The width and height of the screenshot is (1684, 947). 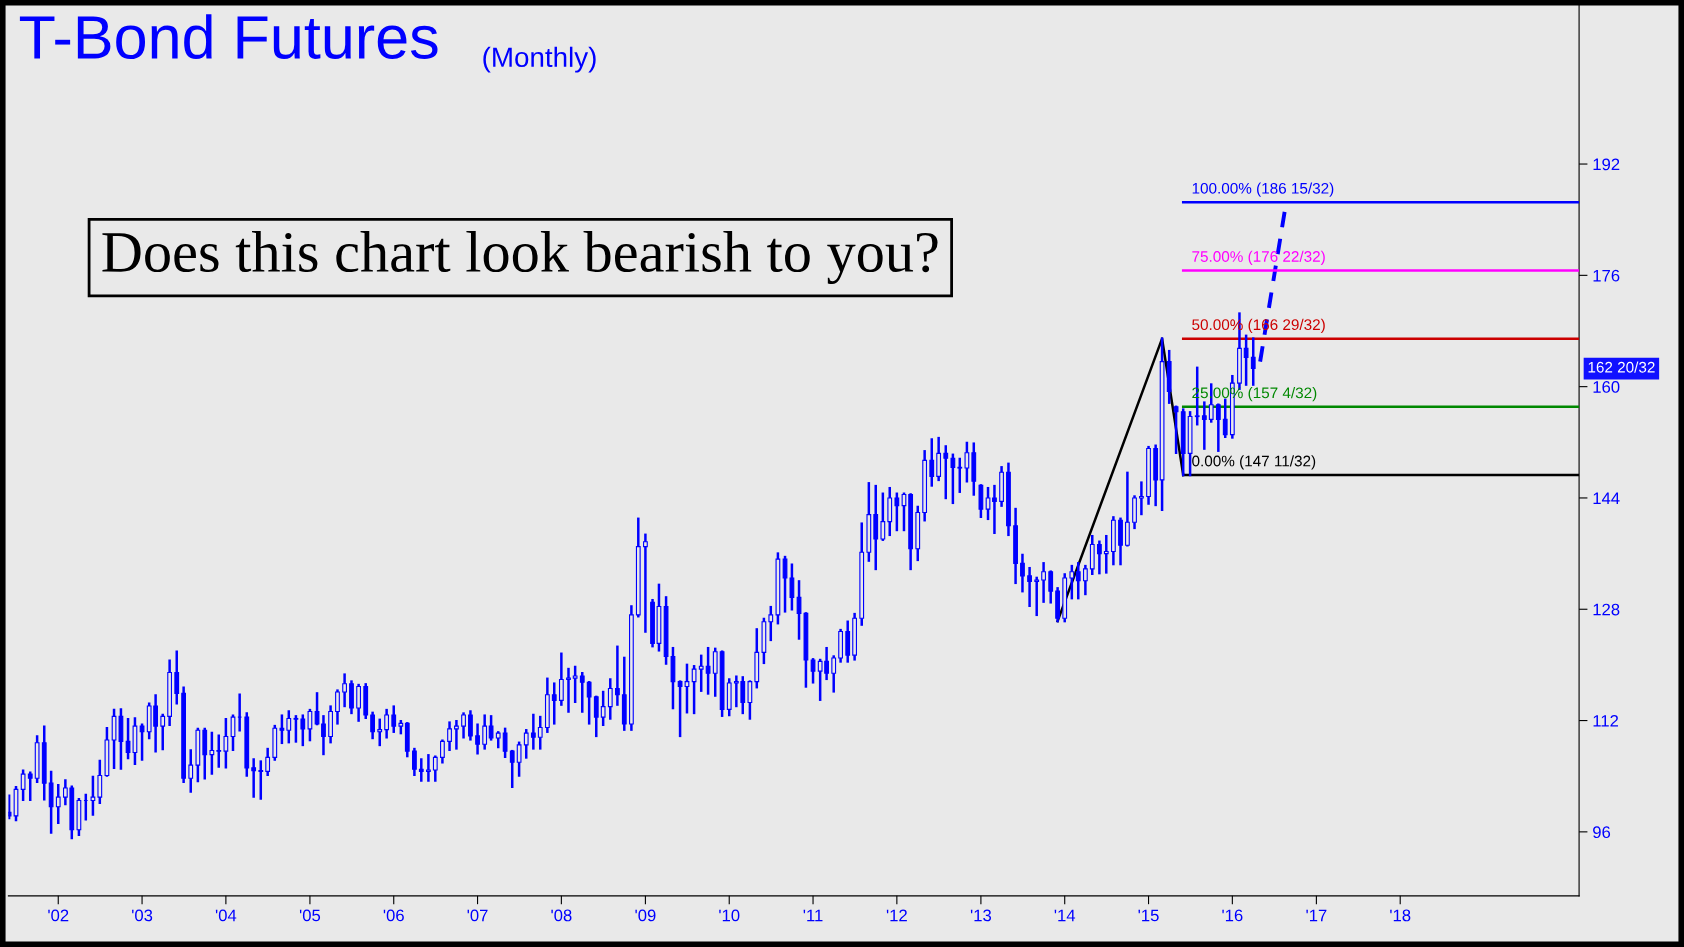 What do you see at coordinates (1602, 832) in the screenshot?
I see `y-tick-label: 96` at bounding box center [1602, 832].